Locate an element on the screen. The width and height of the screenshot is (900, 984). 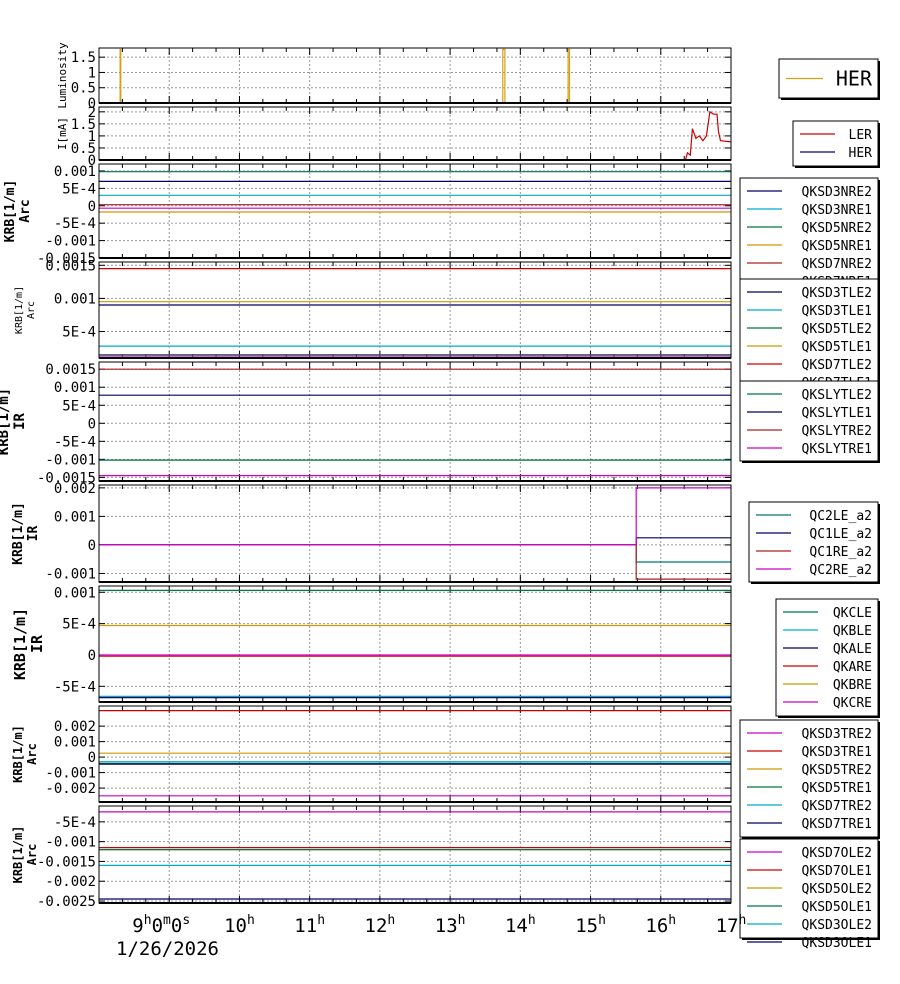
legend-entry: QKSD3TLE2 is located at coordinates (837, 293).